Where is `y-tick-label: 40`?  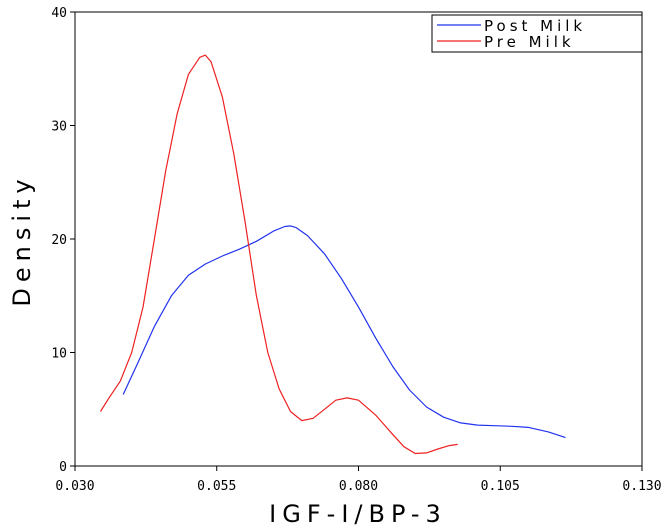 y-tick-label: 40 is located at coordinates (59, 13).